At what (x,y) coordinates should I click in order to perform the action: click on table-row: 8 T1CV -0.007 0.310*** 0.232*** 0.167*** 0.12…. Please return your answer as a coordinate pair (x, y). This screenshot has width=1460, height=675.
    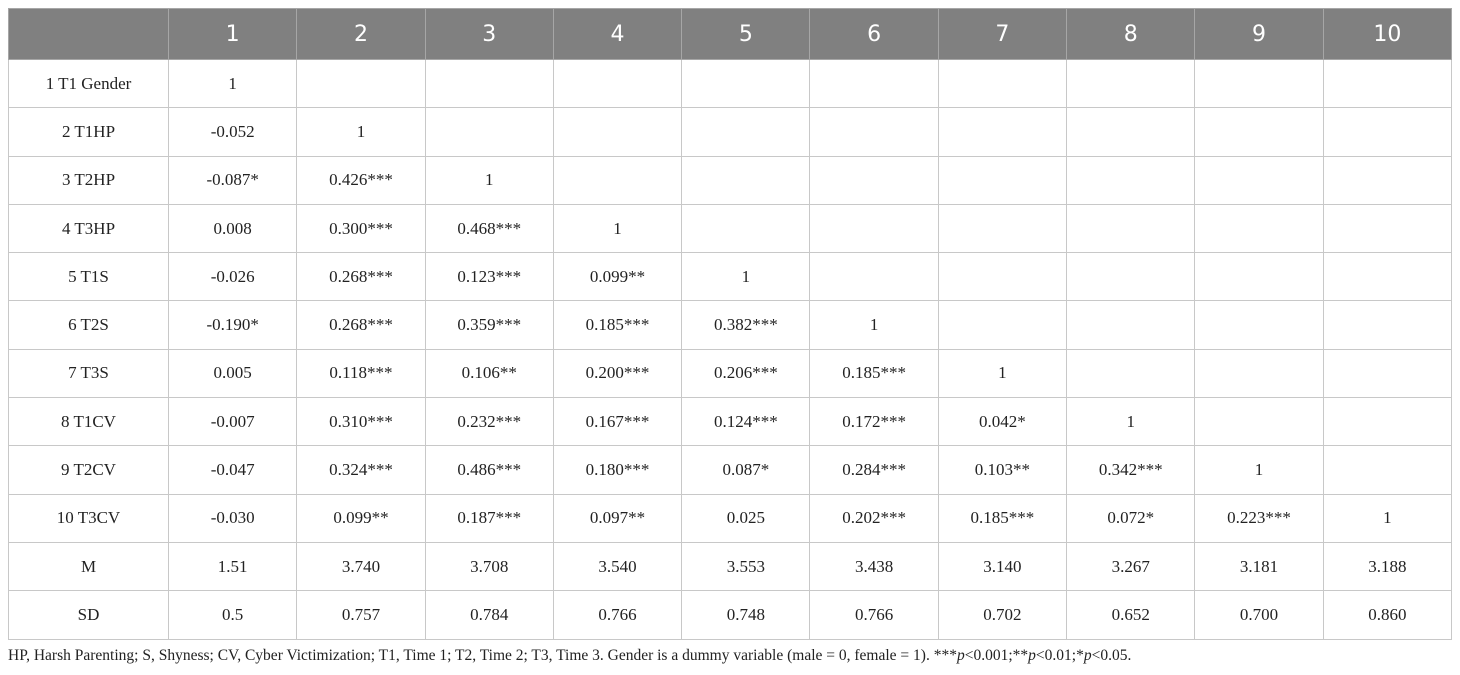
    Looking at the image, I should click on (730, 422).